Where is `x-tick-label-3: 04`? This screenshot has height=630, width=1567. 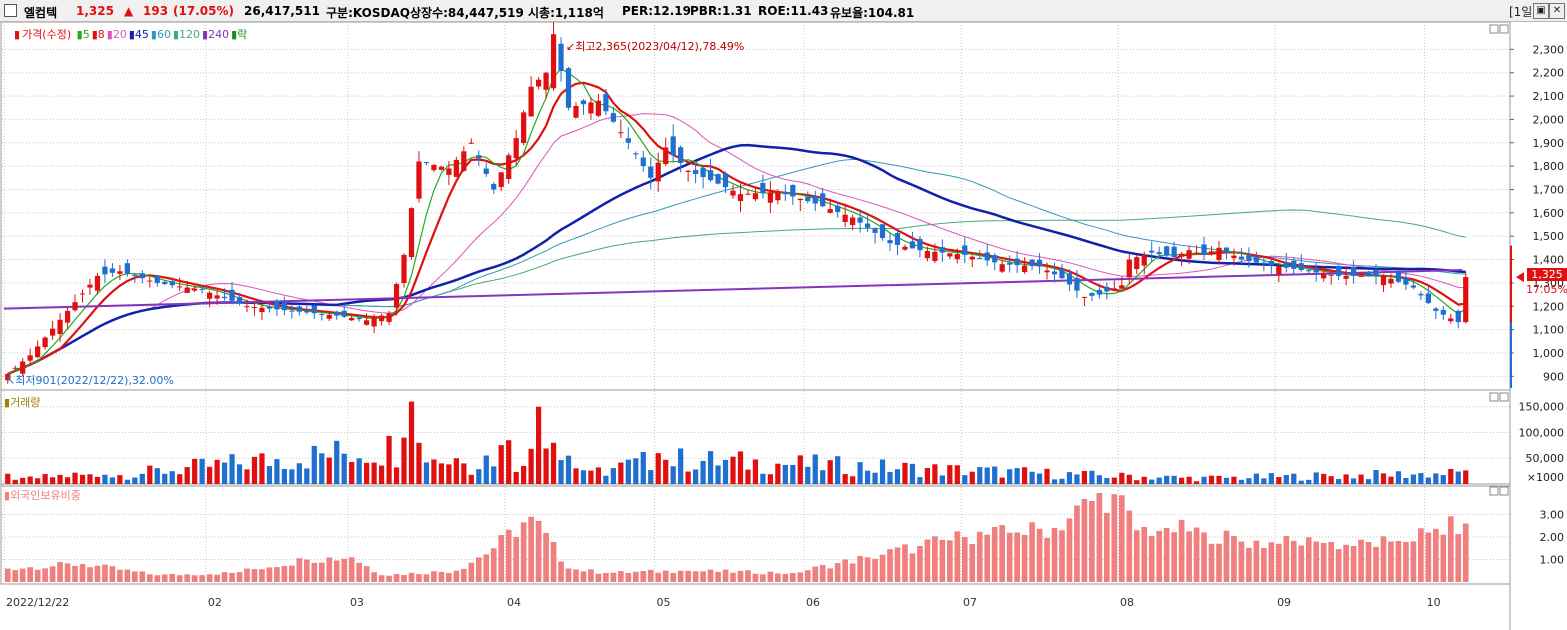 x-tick-label-3: 04 is located at coordinates (514, 602).